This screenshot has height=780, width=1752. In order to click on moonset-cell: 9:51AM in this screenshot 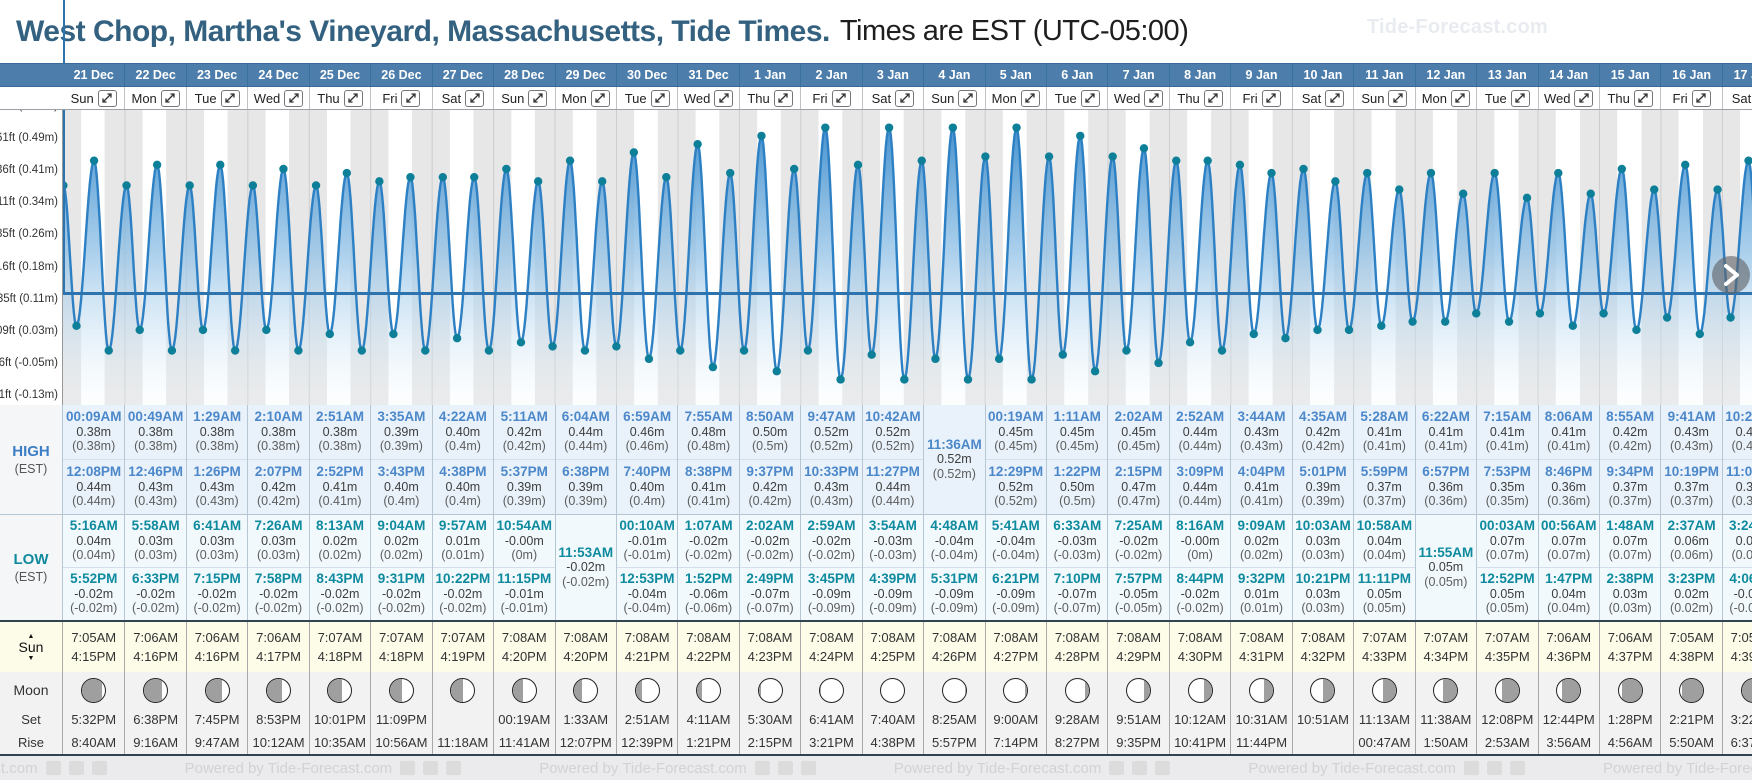, I will do `click(1137, 719)`.